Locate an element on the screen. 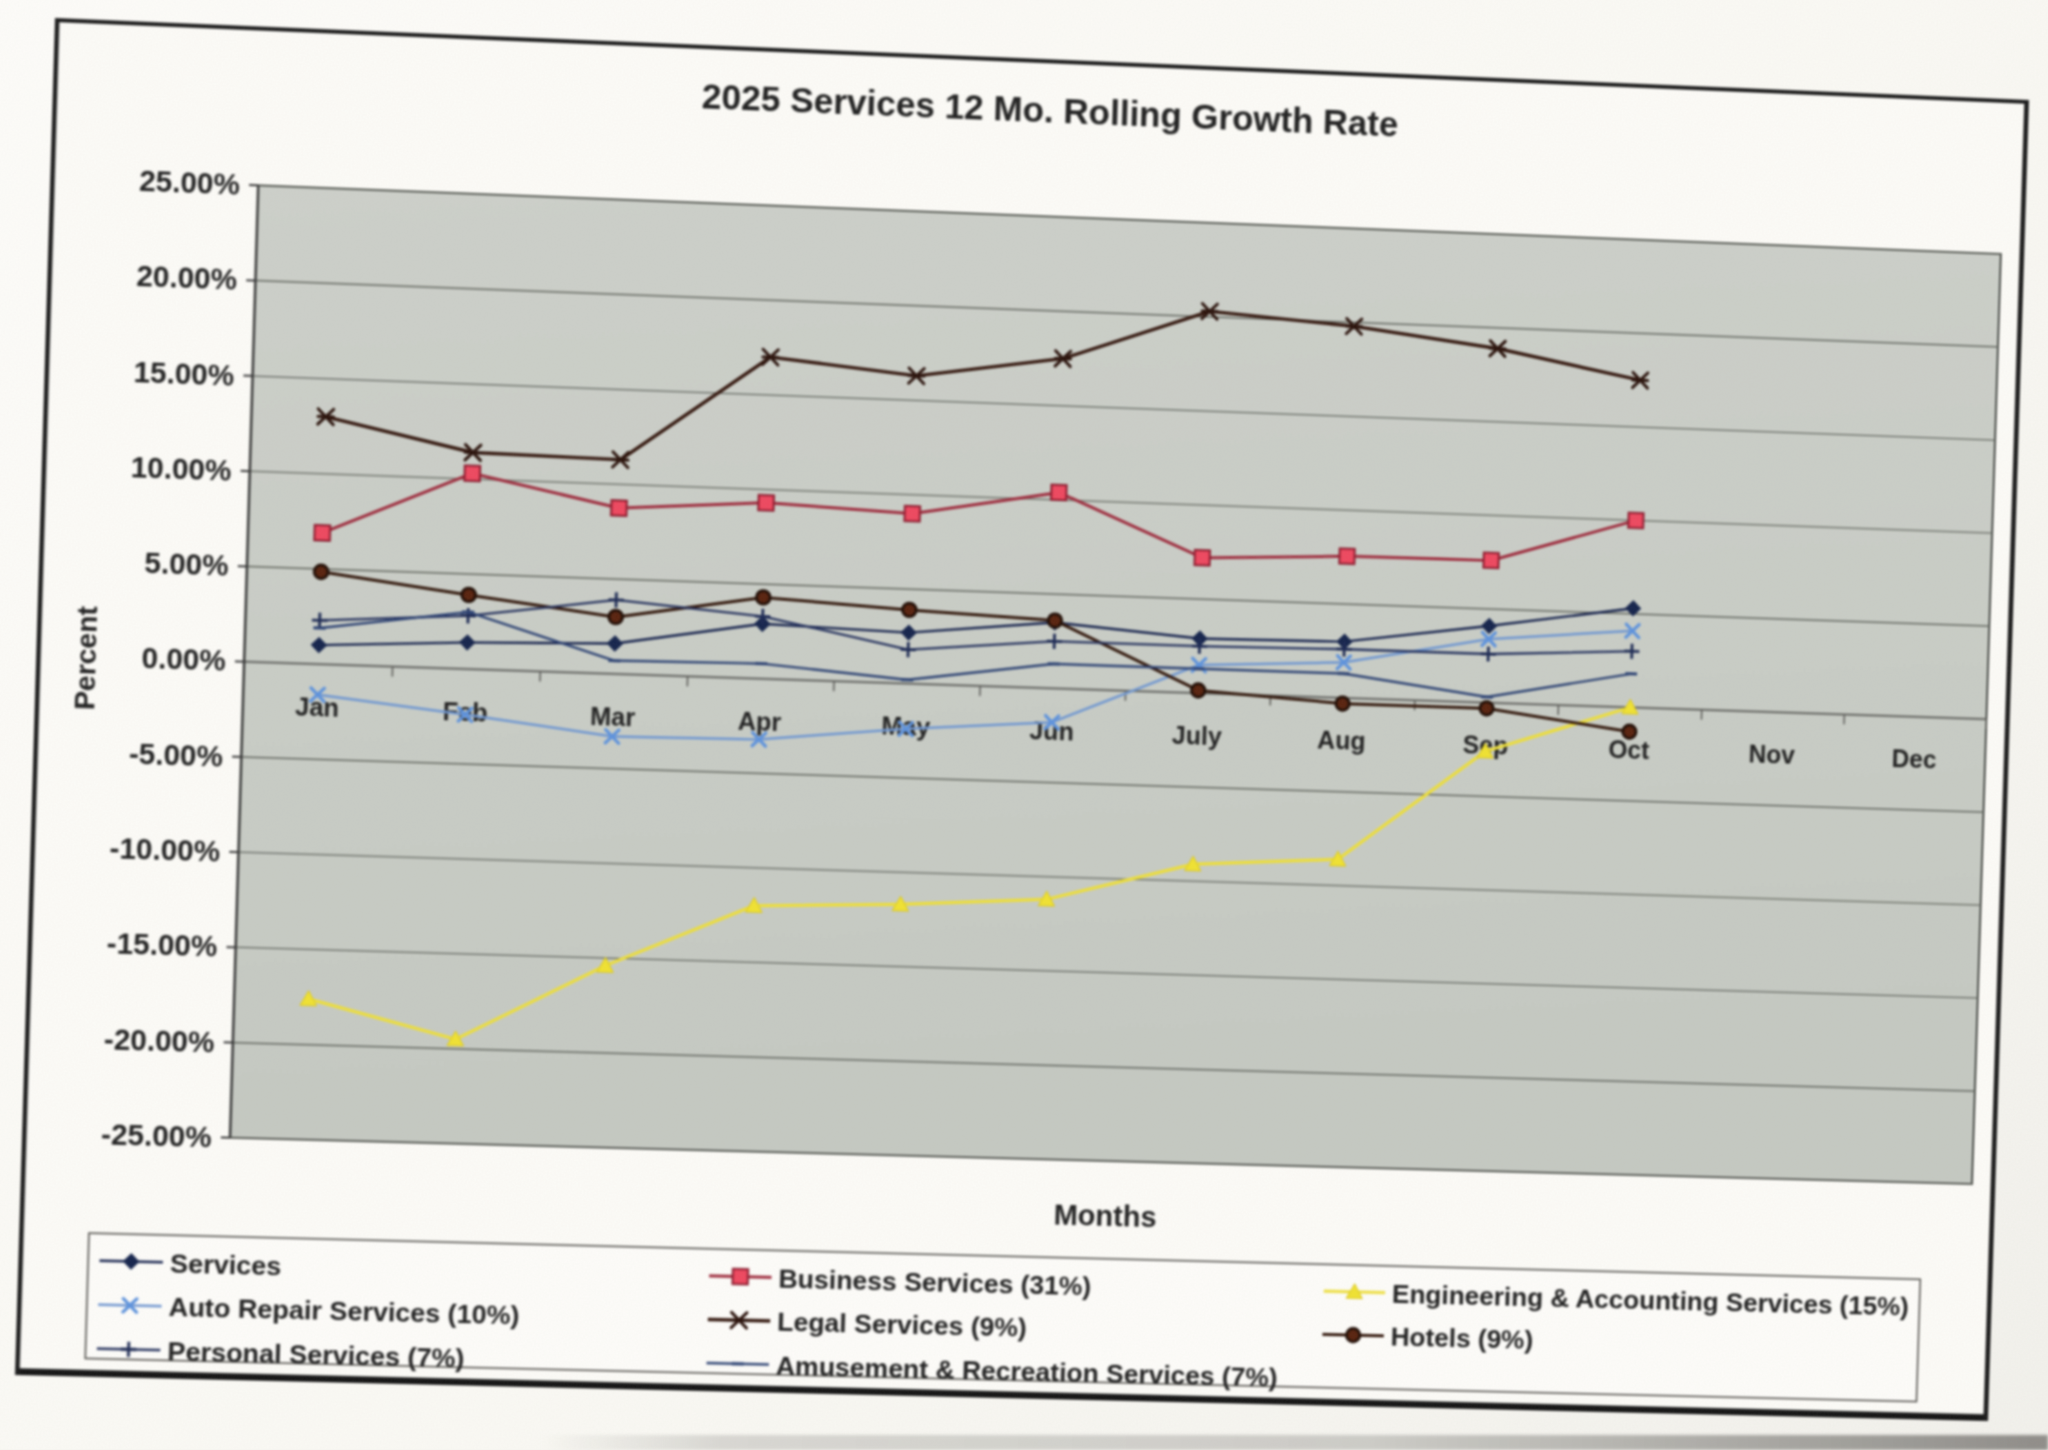  svg-text: Aug is located at coordinates (1341, 741).